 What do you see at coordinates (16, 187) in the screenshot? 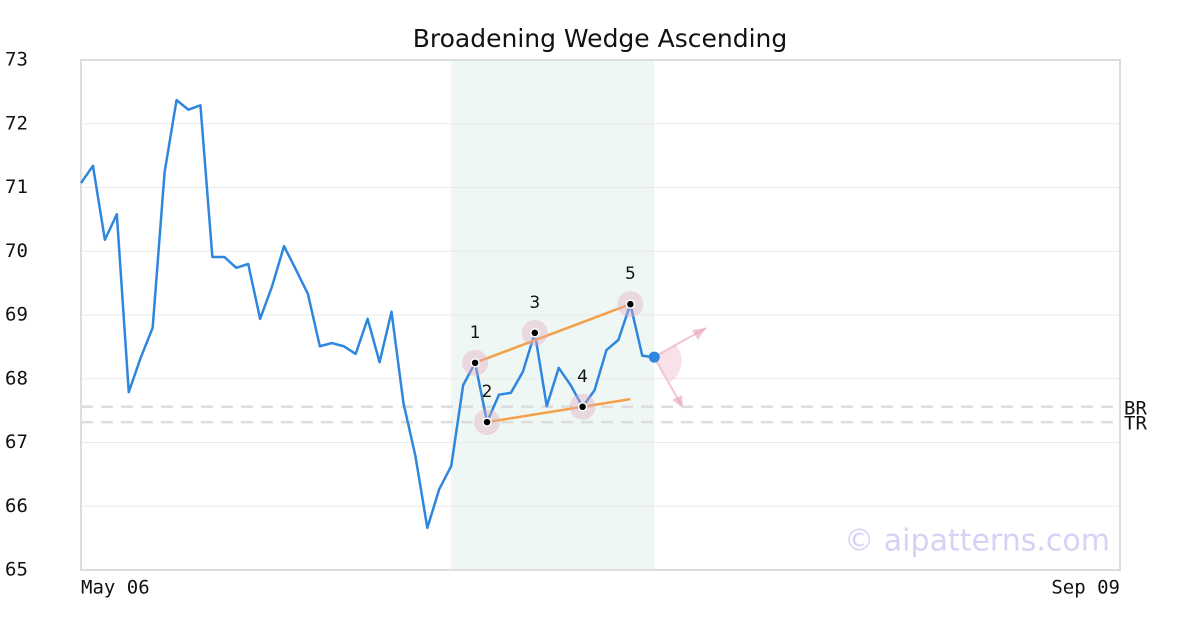
I see `y-tick-label: 71` at bounding box center [16, 187].